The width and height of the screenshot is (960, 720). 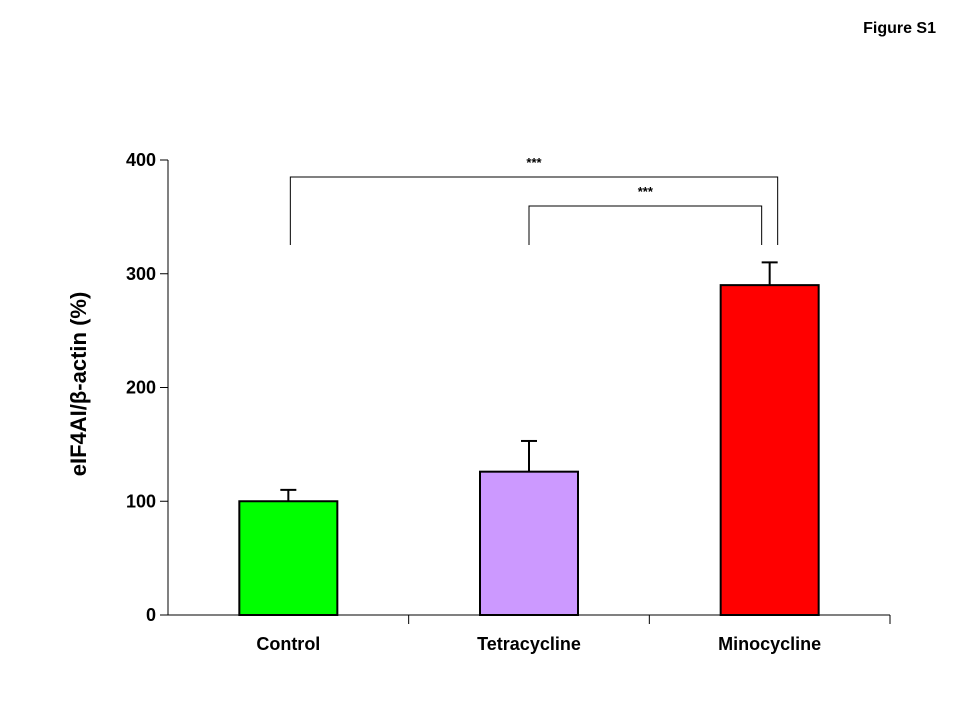 What do you see at coordinates (78, 384) in the screenshot?
I see `y-axis-label: eIF4AI/β-actin (%)` at bounding box center [78, 384].